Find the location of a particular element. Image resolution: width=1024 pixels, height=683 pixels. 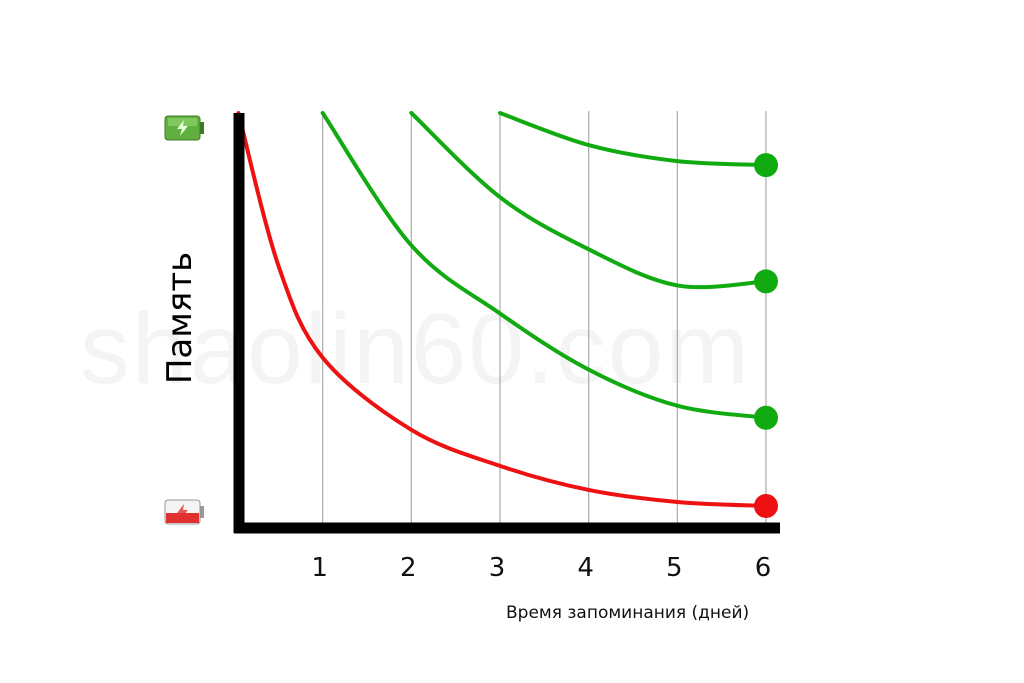

y-axis-label: Память is located at coordinates (180, 318).